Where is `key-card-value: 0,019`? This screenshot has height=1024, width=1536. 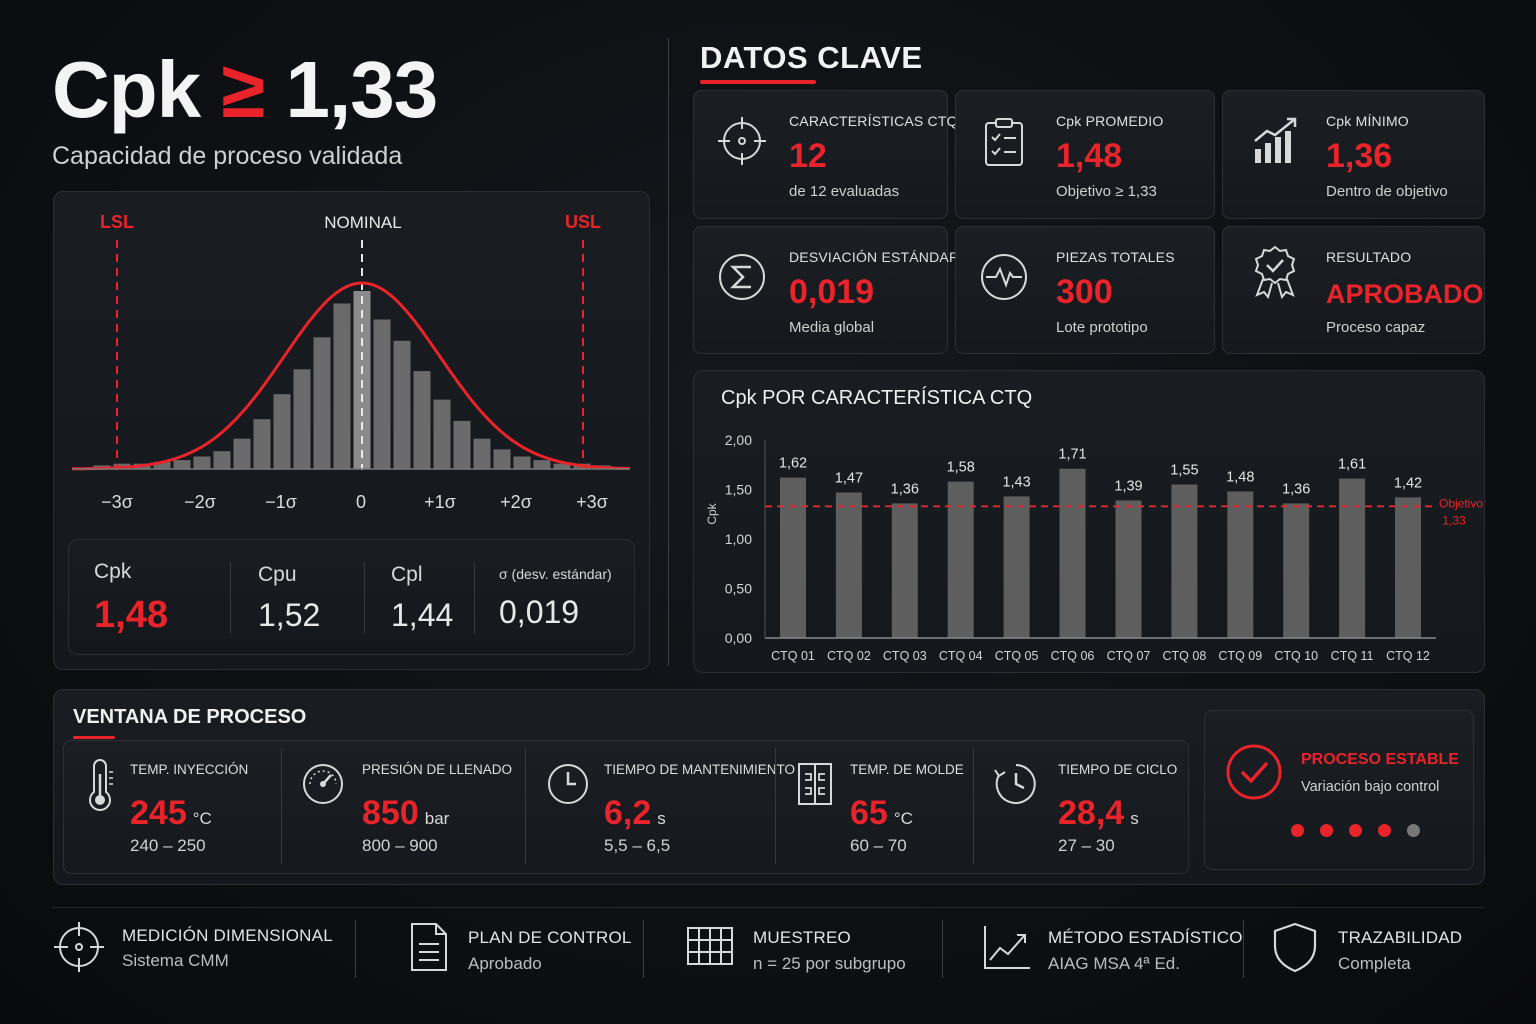 key-card-value: 0,019 is located at coordinates (832, 292).